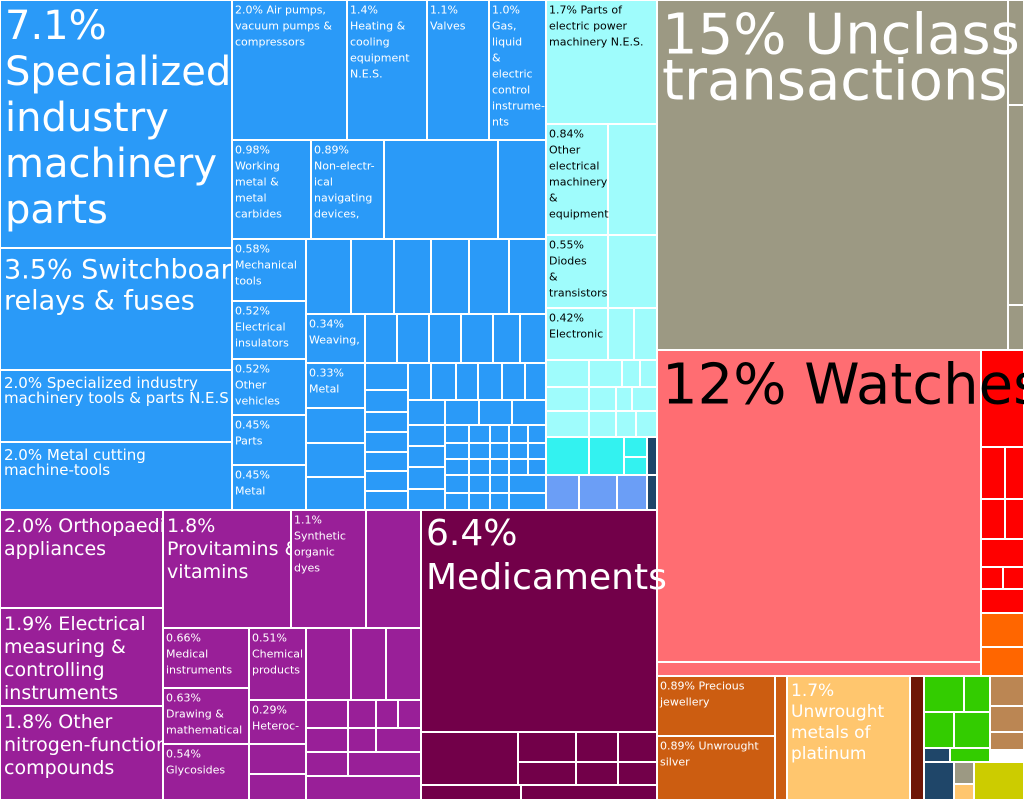 The height and width of the screenshot is (800, 1024). What do you see at coordinates (843, 385) in the screenshot?
I see `tile-label: 12% Watches` at bounding box center [843, 385].